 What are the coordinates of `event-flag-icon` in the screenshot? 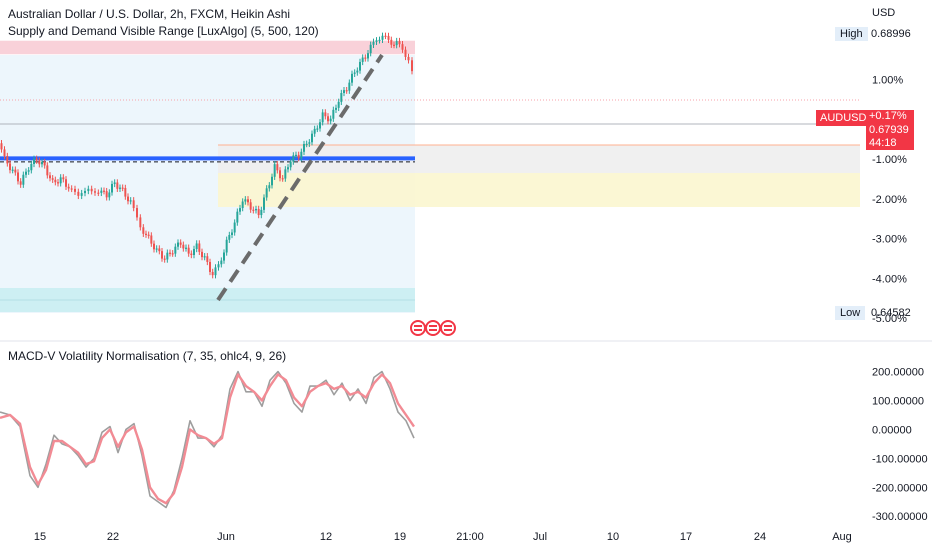 It's located at (433, 328).